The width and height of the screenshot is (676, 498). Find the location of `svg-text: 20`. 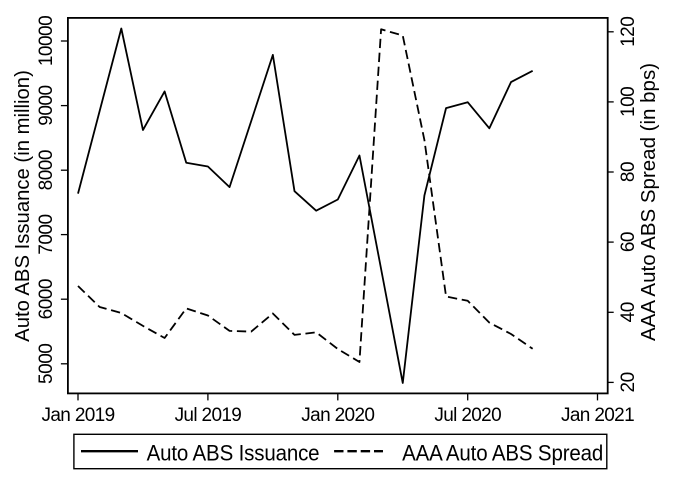

svg-text: 20 is located at coordinates (628, 382).